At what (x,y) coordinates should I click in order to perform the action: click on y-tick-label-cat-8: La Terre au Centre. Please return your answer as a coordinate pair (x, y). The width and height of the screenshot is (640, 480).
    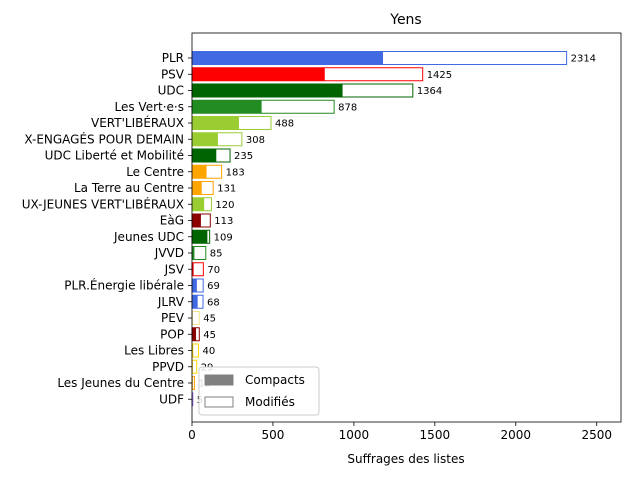
    Looking at the image, I should click on (129, 188).